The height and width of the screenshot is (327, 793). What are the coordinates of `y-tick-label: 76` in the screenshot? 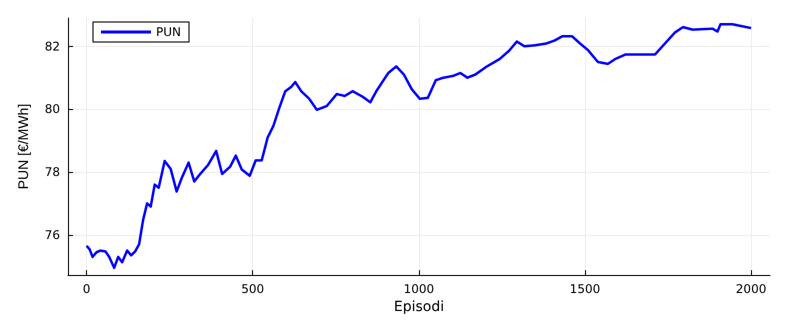 It's located at (52, 235).